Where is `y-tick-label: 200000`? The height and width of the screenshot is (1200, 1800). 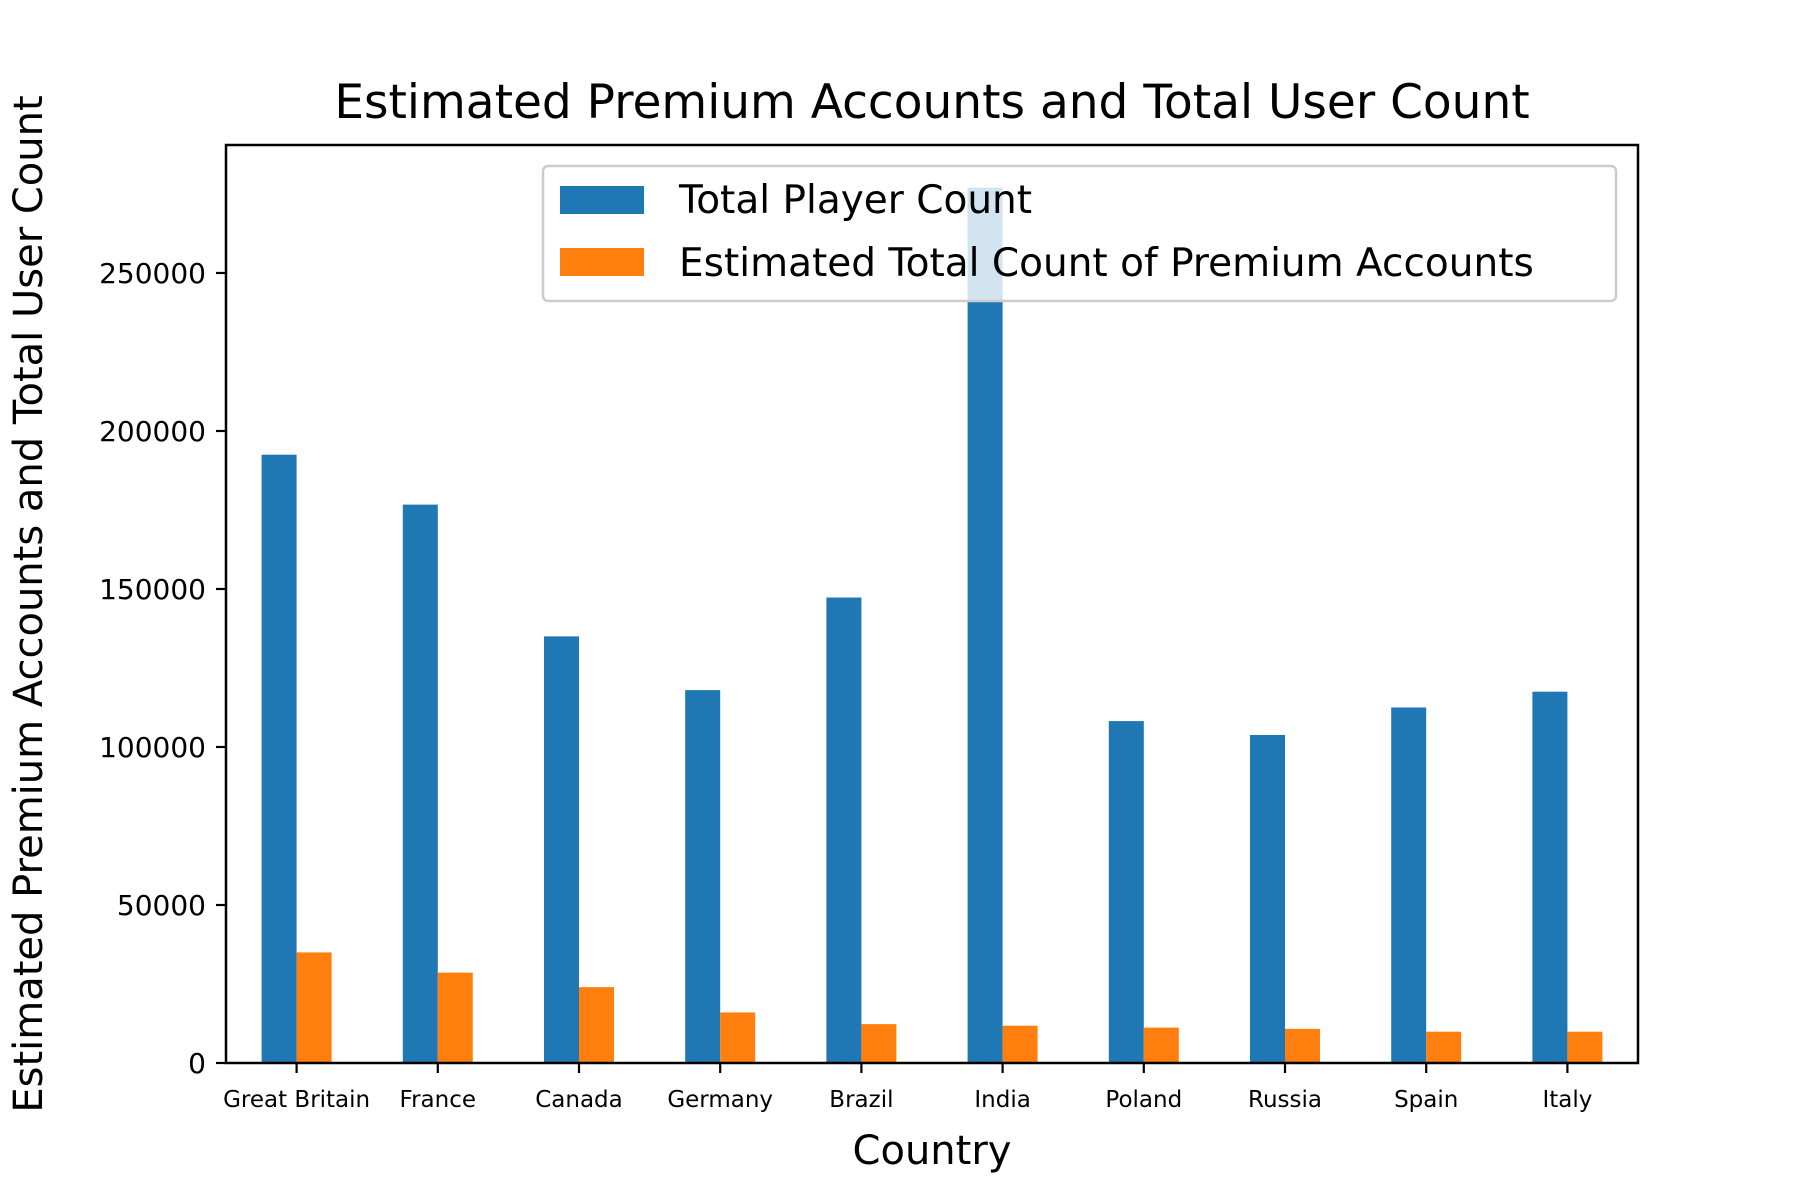
y-tick-label: 200000 is located at coordinates (152, 431).